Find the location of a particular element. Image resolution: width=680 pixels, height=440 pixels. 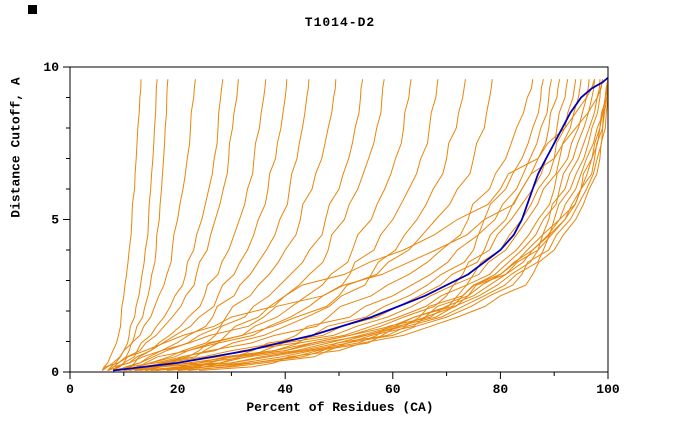

x-tick-label: 80 is located at coordinates (501, 389).